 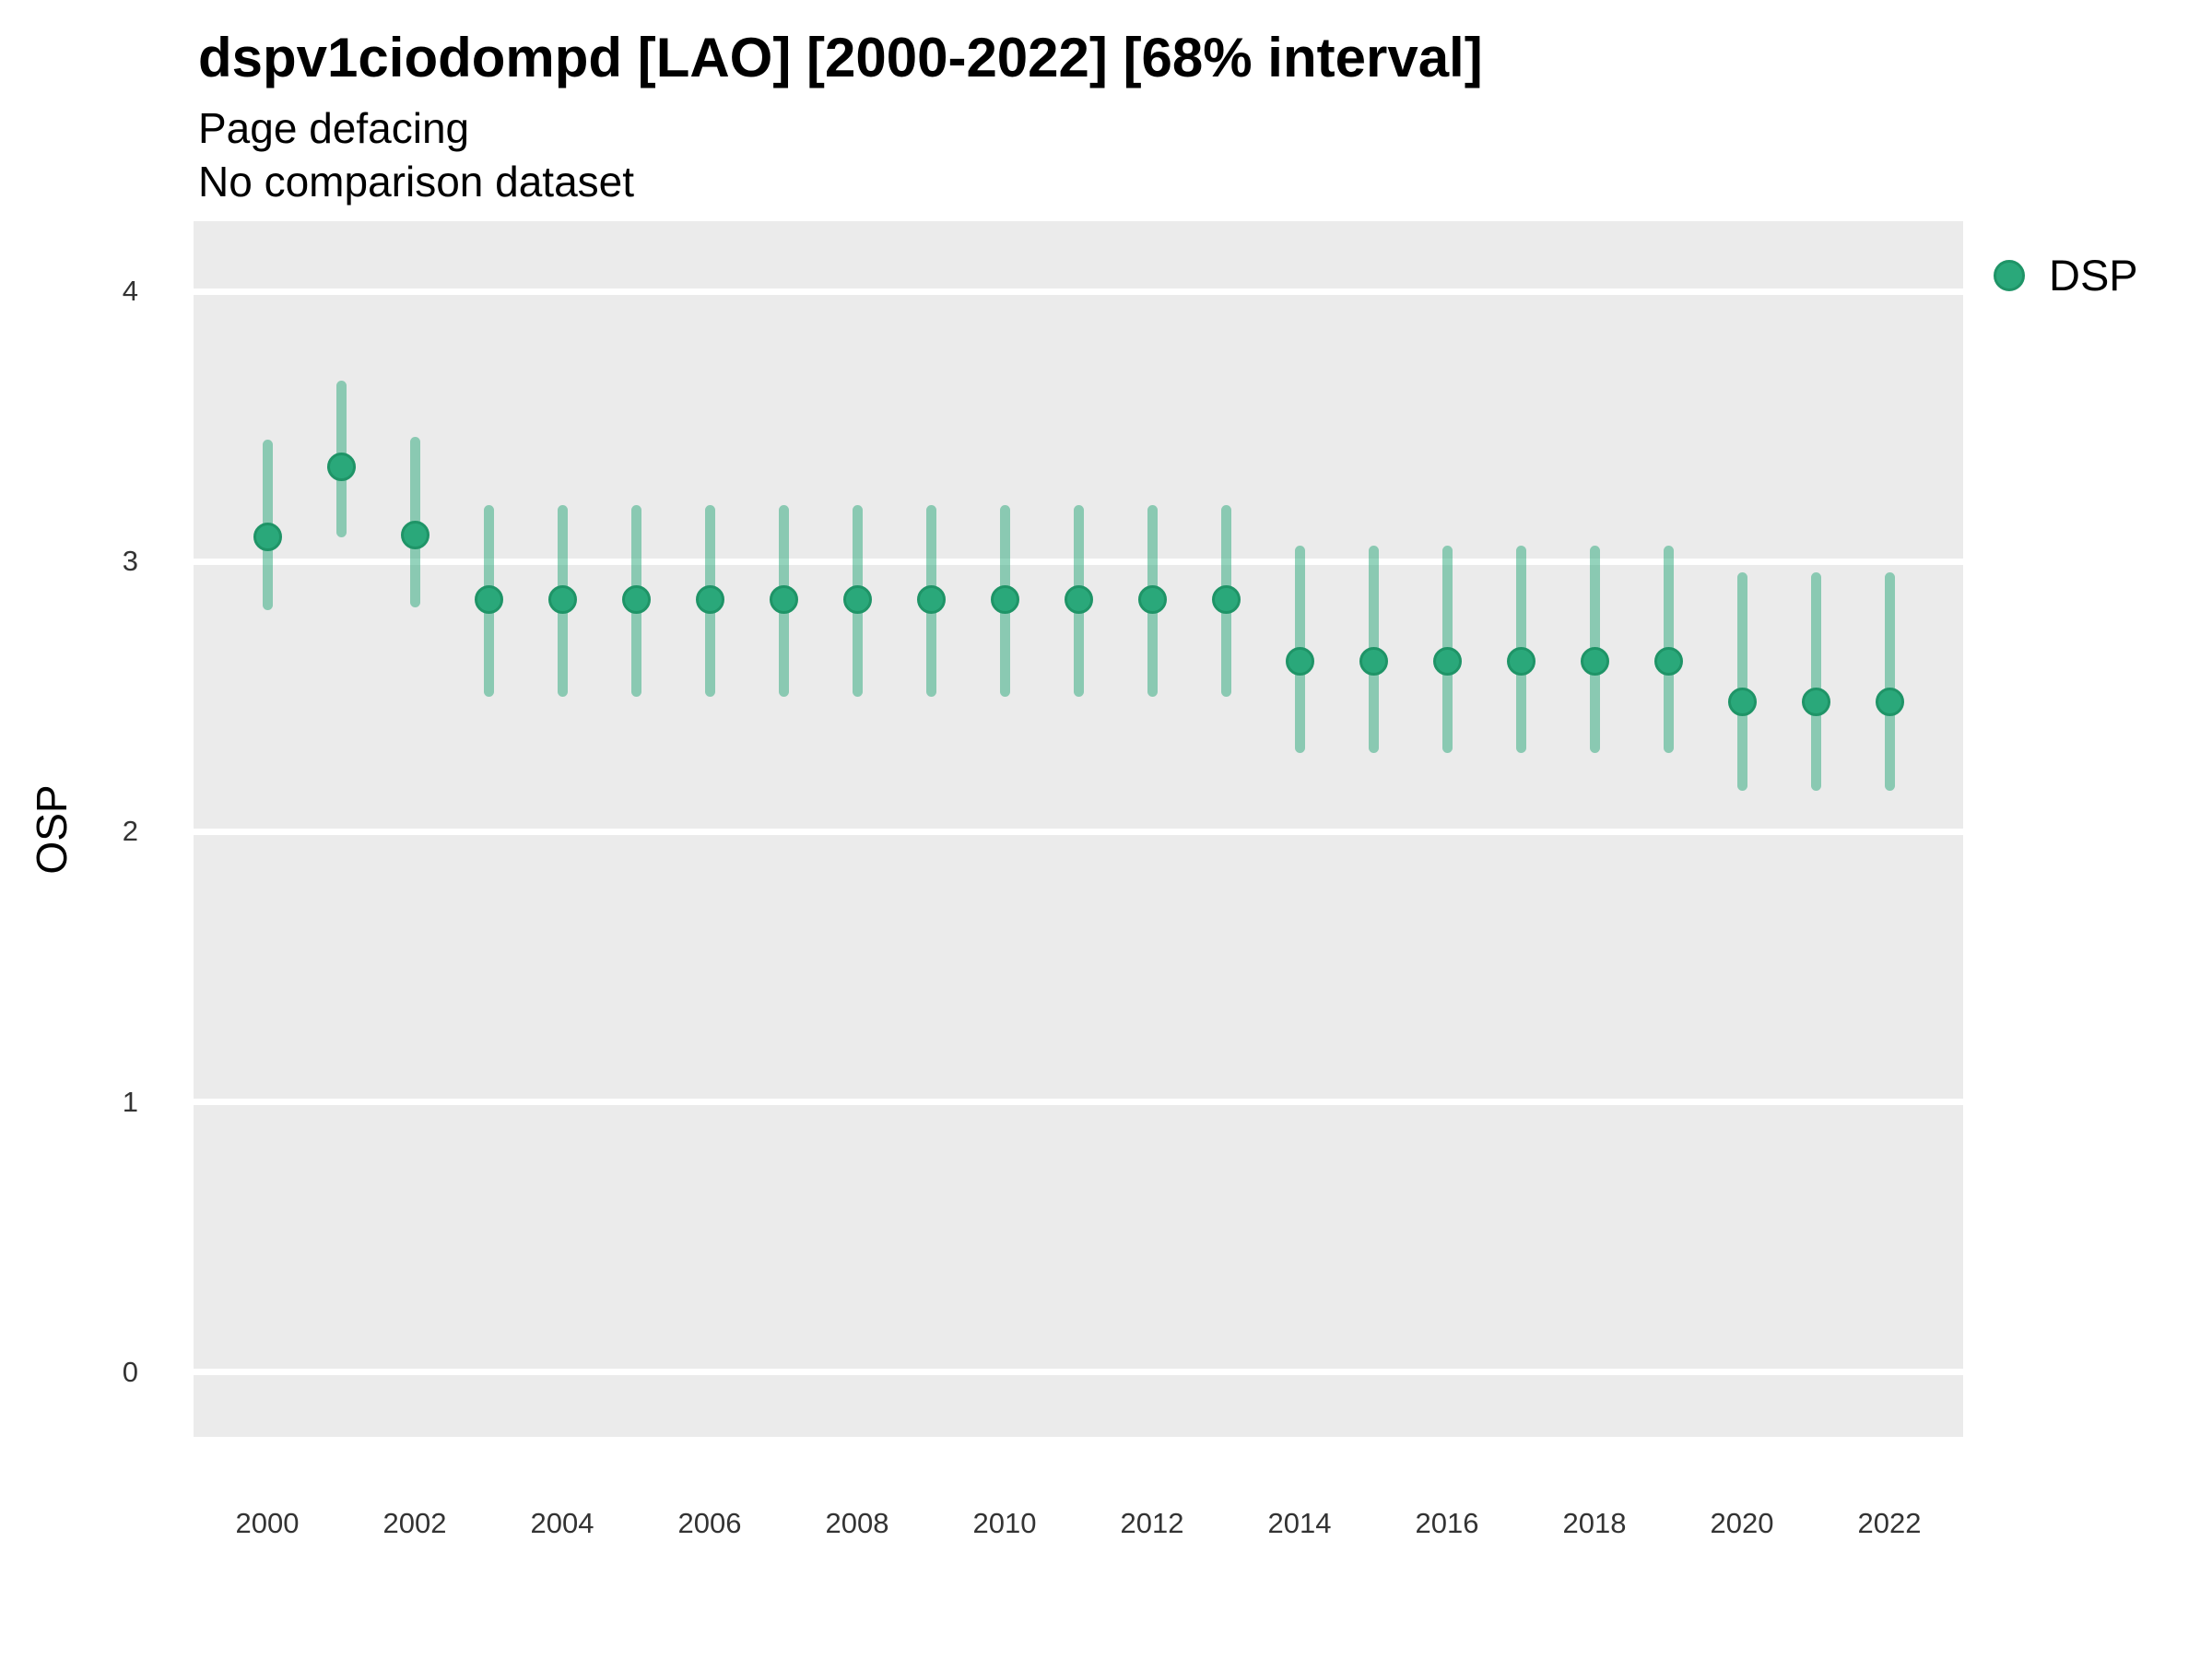 What do you see at coordinates (1594, 1523) in the screenshot?
I see `x-tick-label: 2018` at bounding box center [1594, 1523].